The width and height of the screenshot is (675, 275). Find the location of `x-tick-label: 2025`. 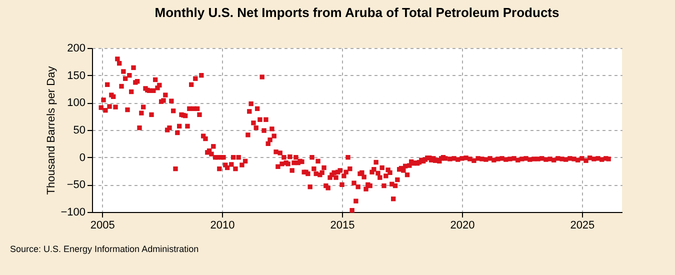

x-tick-label: 2025 is located at coordinates (582, 226).